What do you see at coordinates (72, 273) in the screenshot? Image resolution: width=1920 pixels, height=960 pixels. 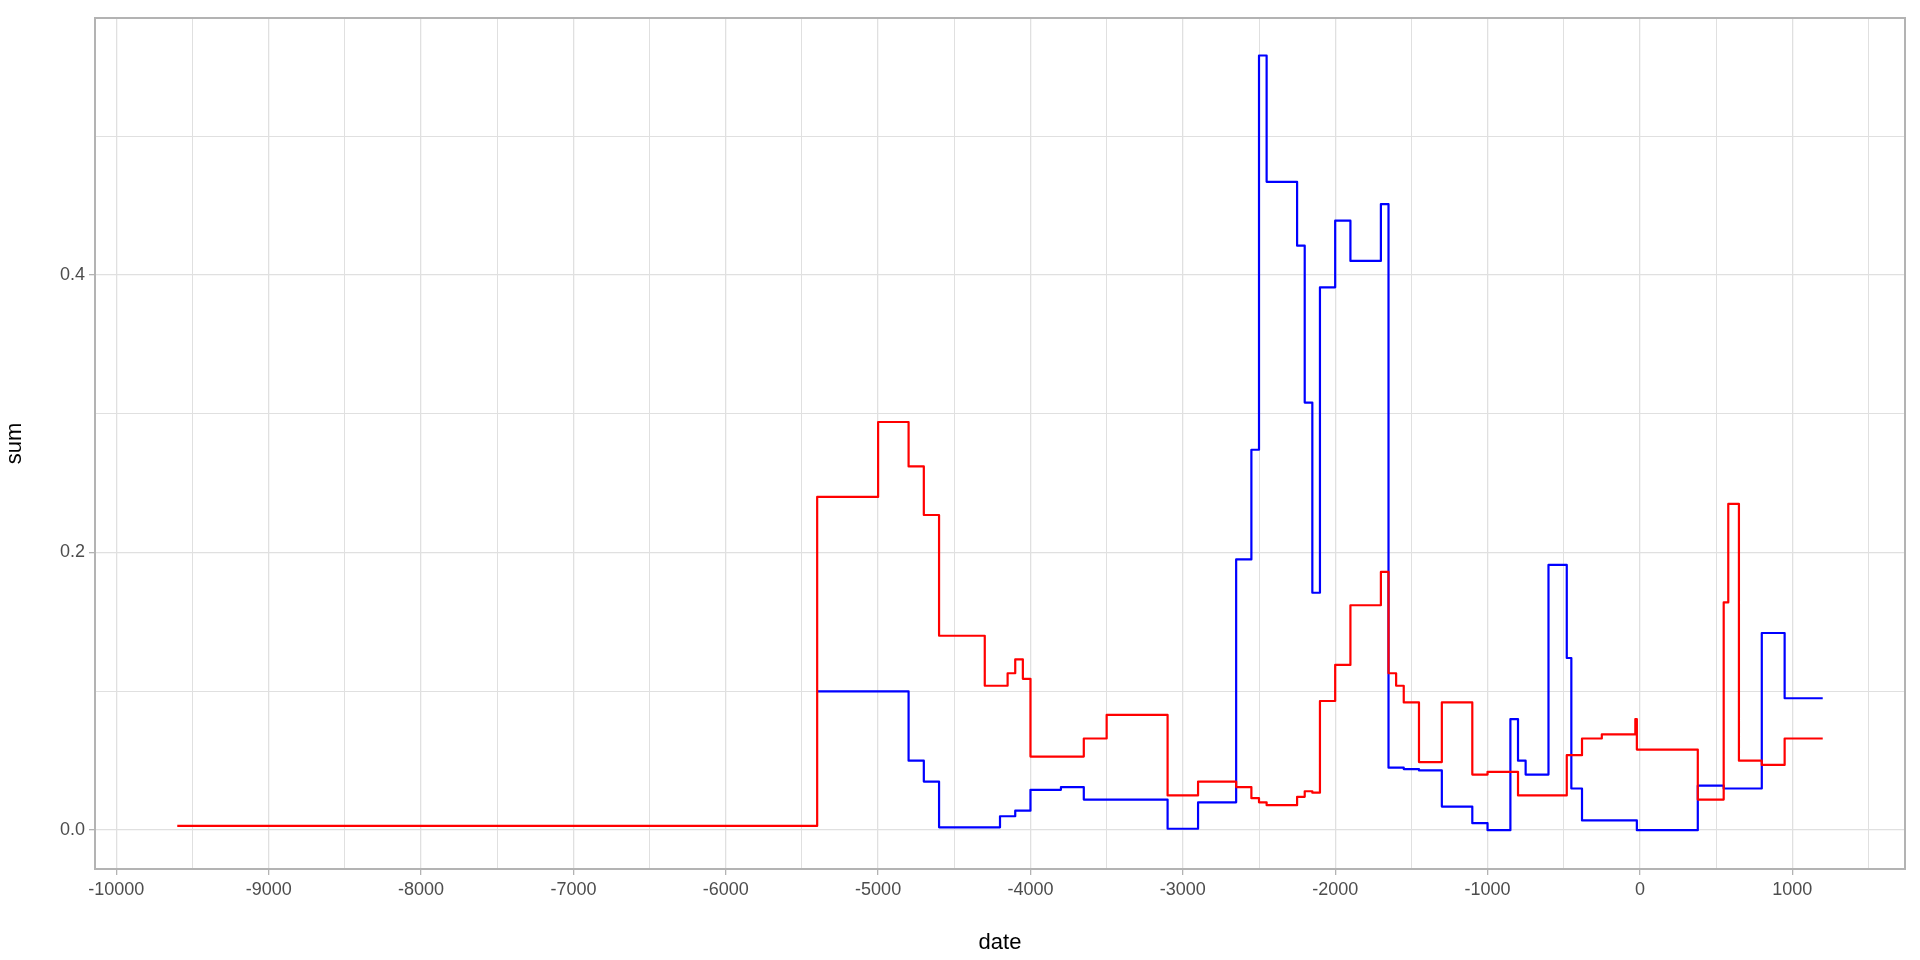 I see `y-tick-label: 0.4` at bounding box center [72, 273].